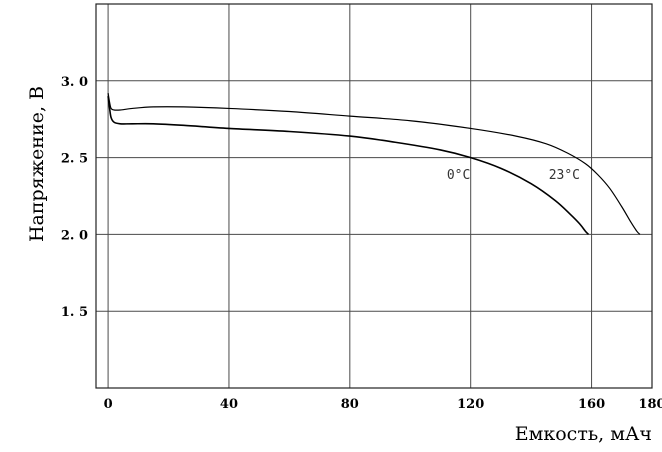 This screenshot has width=662, height=452. Describe the element at coordinates (650, 404) in the screenshot. I see `x-tick-label: 180` at that location.